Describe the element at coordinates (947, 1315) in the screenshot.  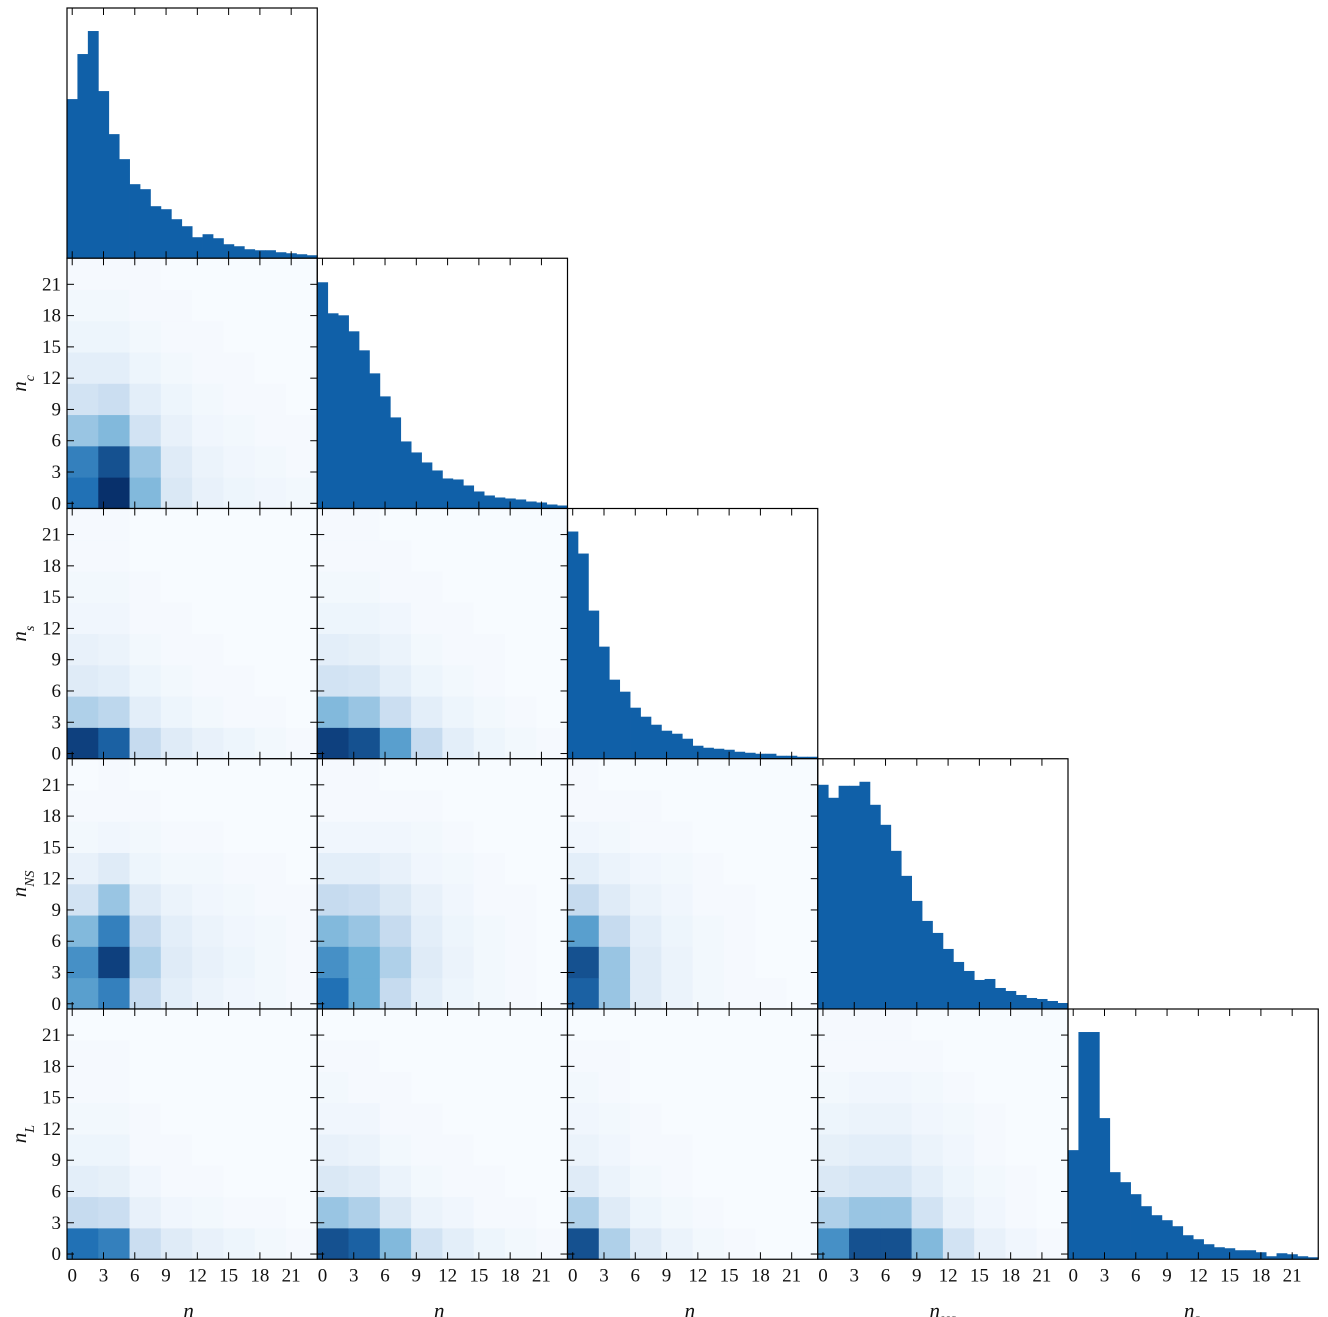
I see `axis-label-subscript: NS` at that location.